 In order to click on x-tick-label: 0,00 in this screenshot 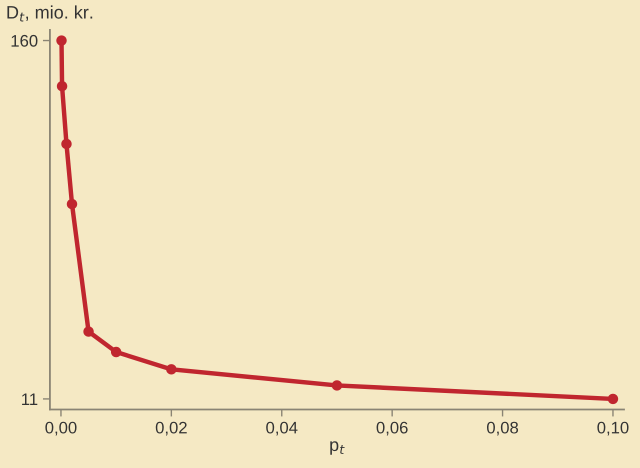, I will do `click(61, 429)`.